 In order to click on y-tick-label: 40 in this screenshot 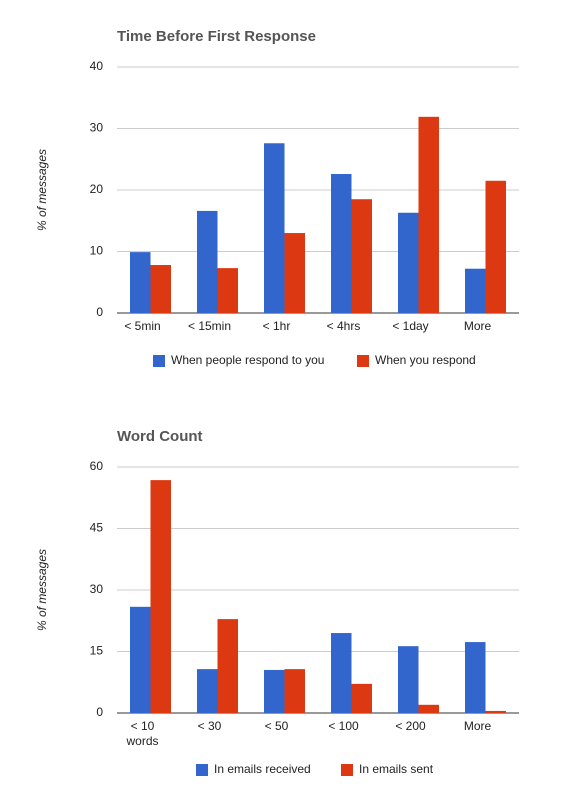, I will do `click(97, 66)`.